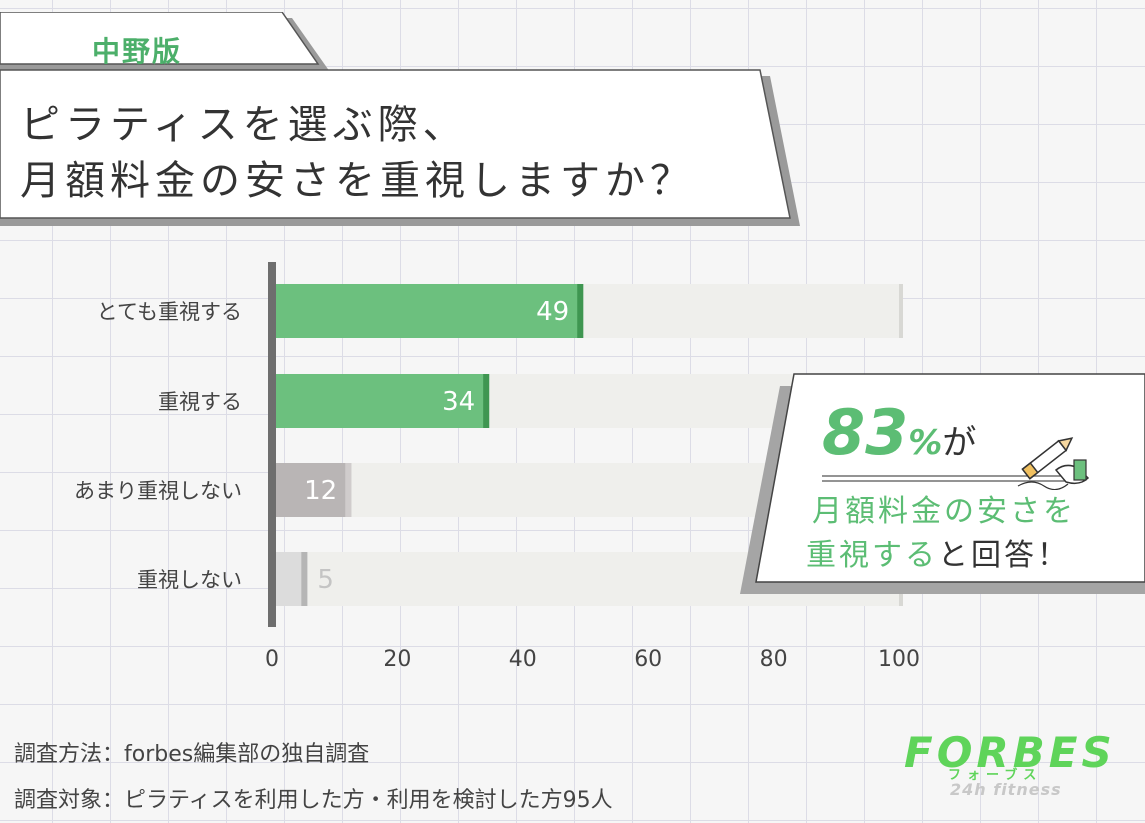 The width and height of the screenshot is (1145, 823). What do you see at coordinates (169, 312) in the screenshot?
I see `category-label: とても重視する` at bounding box center [169, 312].